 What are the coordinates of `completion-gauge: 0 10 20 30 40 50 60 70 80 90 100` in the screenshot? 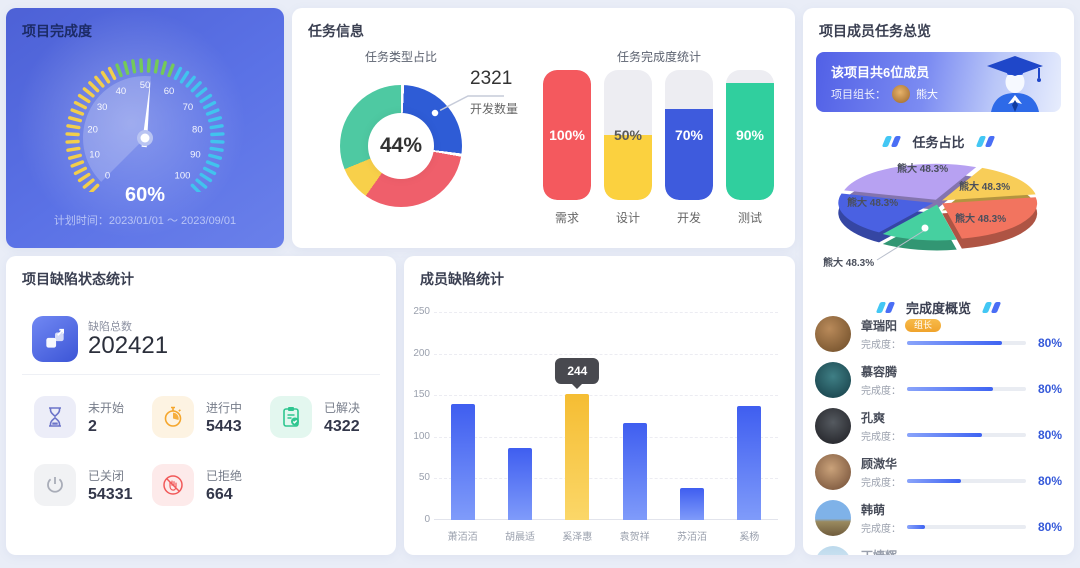 It's located at (145, 117).